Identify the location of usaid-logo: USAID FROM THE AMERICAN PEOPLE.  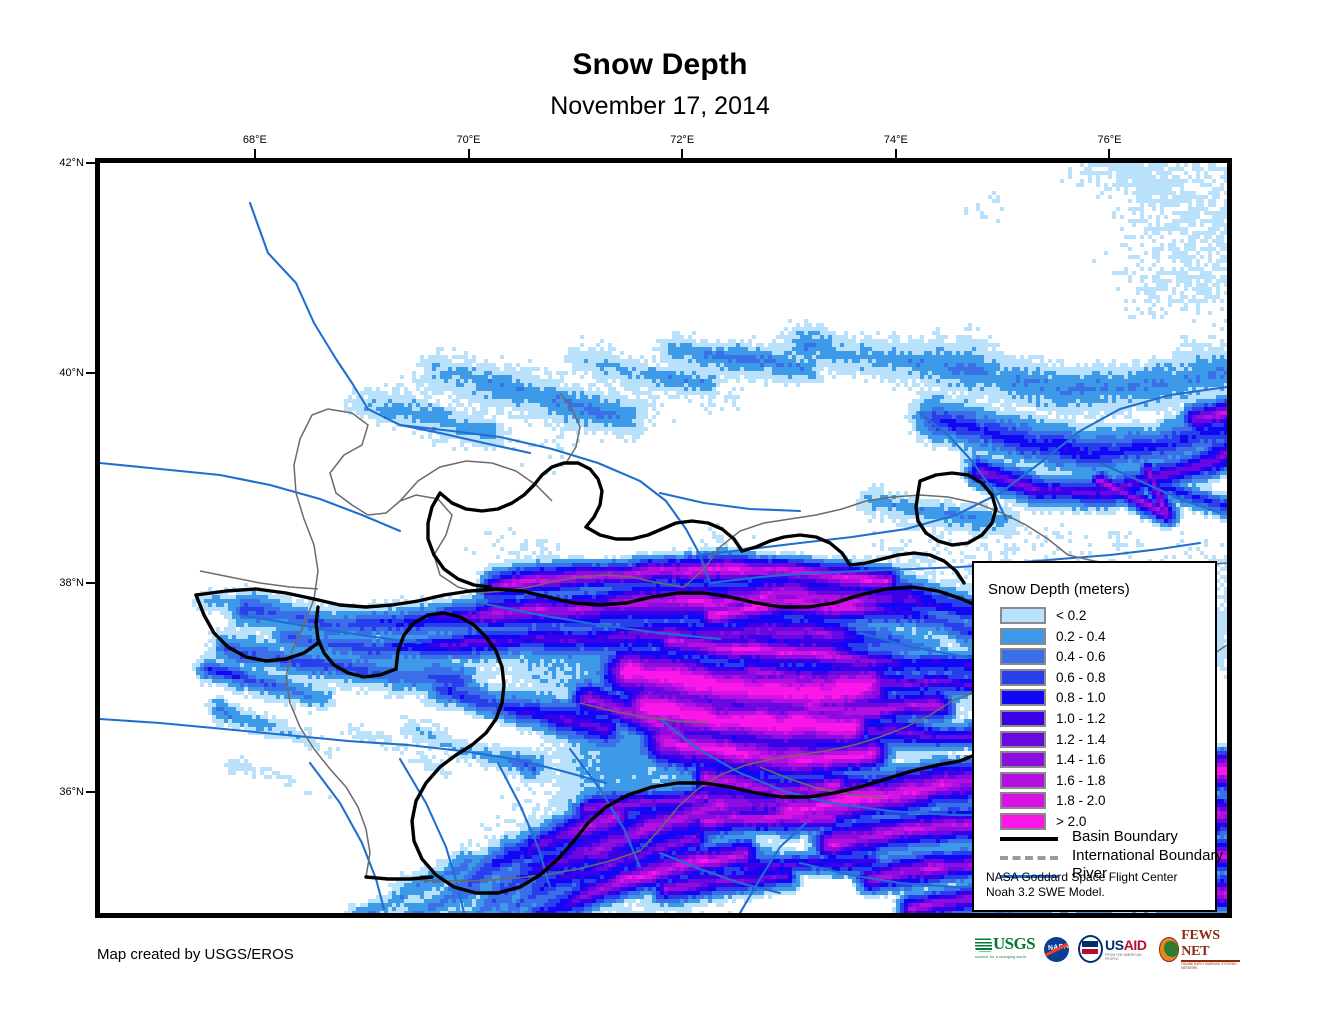
(1114, 949).